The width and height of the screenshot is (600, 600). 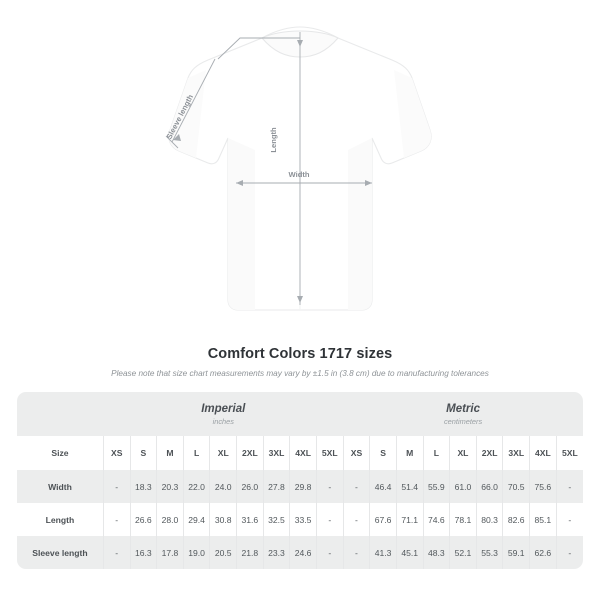 I want to click on cell-sleeve-length-imperial-l: 19.0, so click(x=196, y=552).